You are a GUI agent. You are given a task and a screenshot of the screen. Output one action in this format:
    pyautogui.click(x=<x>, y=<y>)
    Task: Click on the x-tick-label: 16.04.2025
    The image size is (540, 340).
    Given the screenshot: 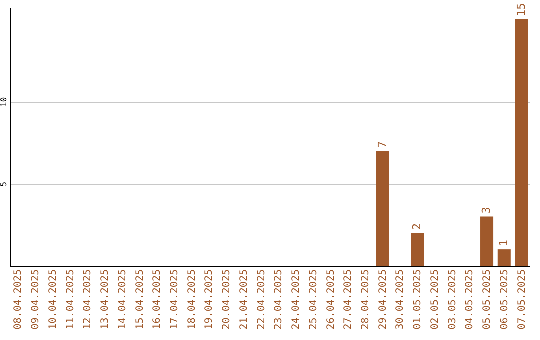 What is the action you would take?
    pyautogui.click(x=158, y=300)
    